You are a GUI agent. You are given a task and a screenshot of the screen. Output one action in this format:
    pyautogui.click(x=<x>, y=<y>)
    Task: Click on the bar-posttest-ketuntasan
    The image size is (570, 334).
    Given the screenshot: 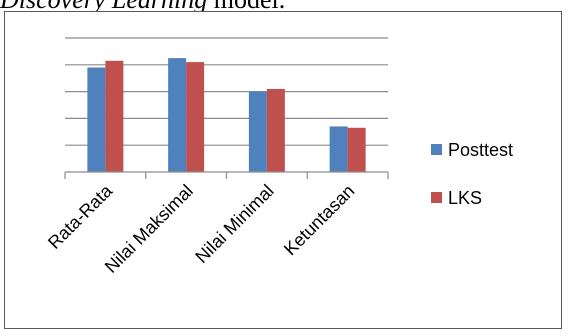 What is the action you would take?
    pyautogui.click(x=338, y=149)
    